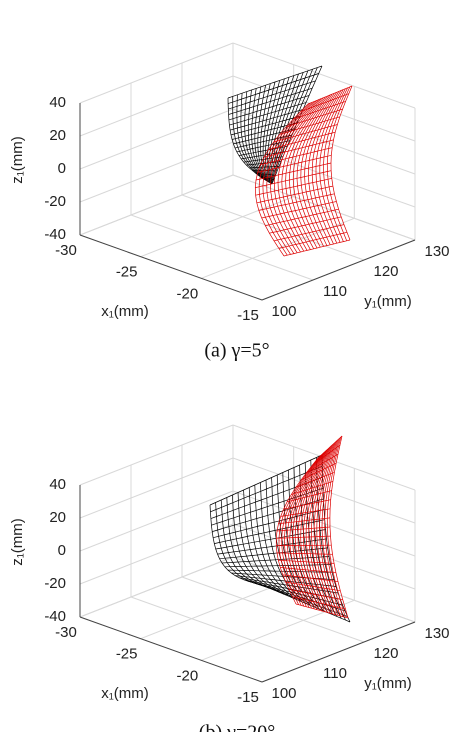  I want to click on caption: (b) γ=20°, so click(237, 727).